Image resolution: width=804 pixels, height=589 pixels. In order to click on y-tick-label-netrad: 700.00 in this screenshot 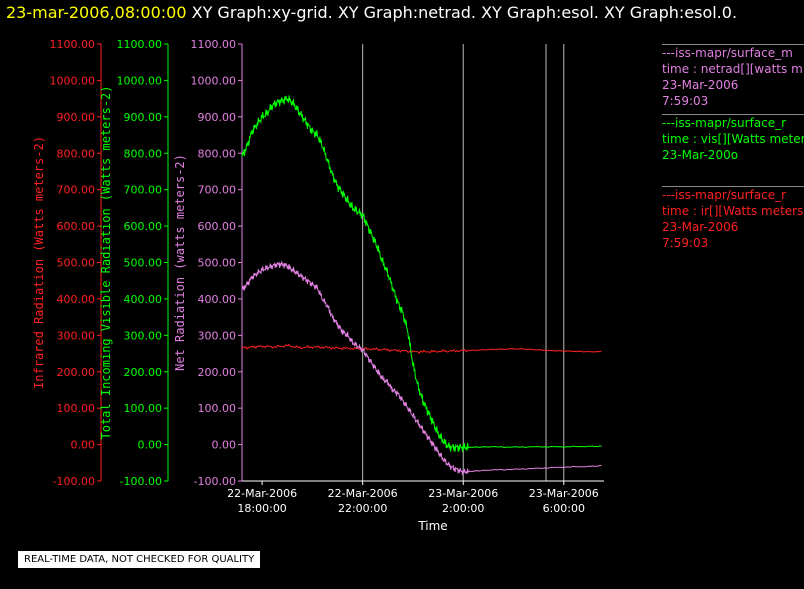, I will do `click(217, 190)`.